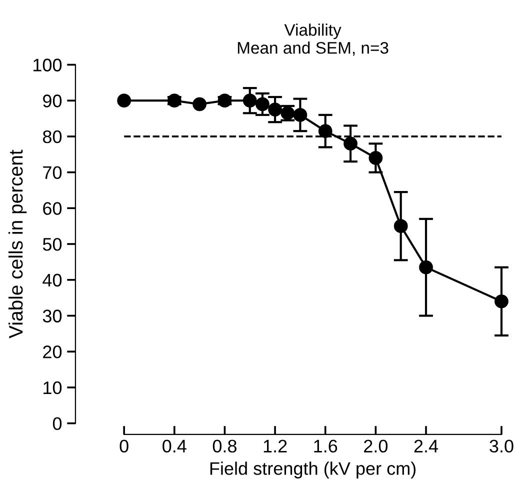 This screenshot has width=517, height=498. What do you see at coordinates (313, 470) in the screenshot?
I see `x-axis-title: Field strength (kV per cm)` at bounding box center [313, 470].